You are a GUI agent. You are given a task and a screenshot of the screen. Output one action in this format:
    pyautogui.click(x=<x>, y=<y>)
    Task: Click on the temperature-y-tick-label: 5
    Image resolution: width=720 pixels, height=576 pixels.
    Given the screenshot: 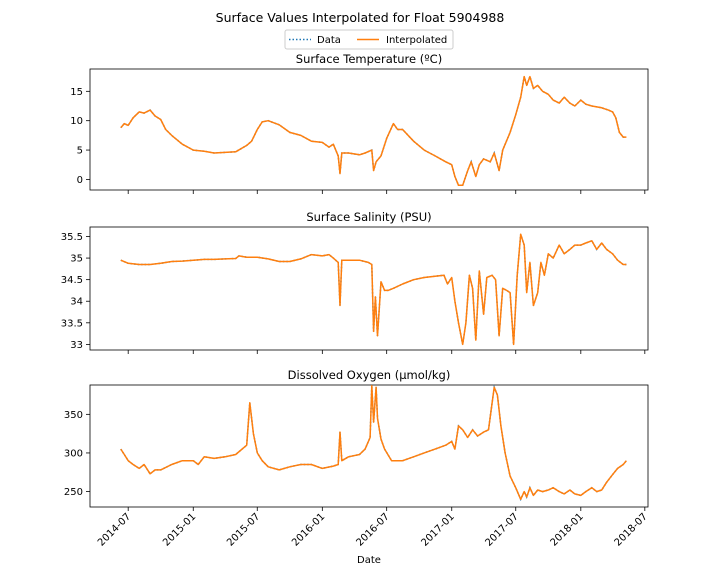 What is the action you would take?
    pyautogui.click(x=80, y=151)
    